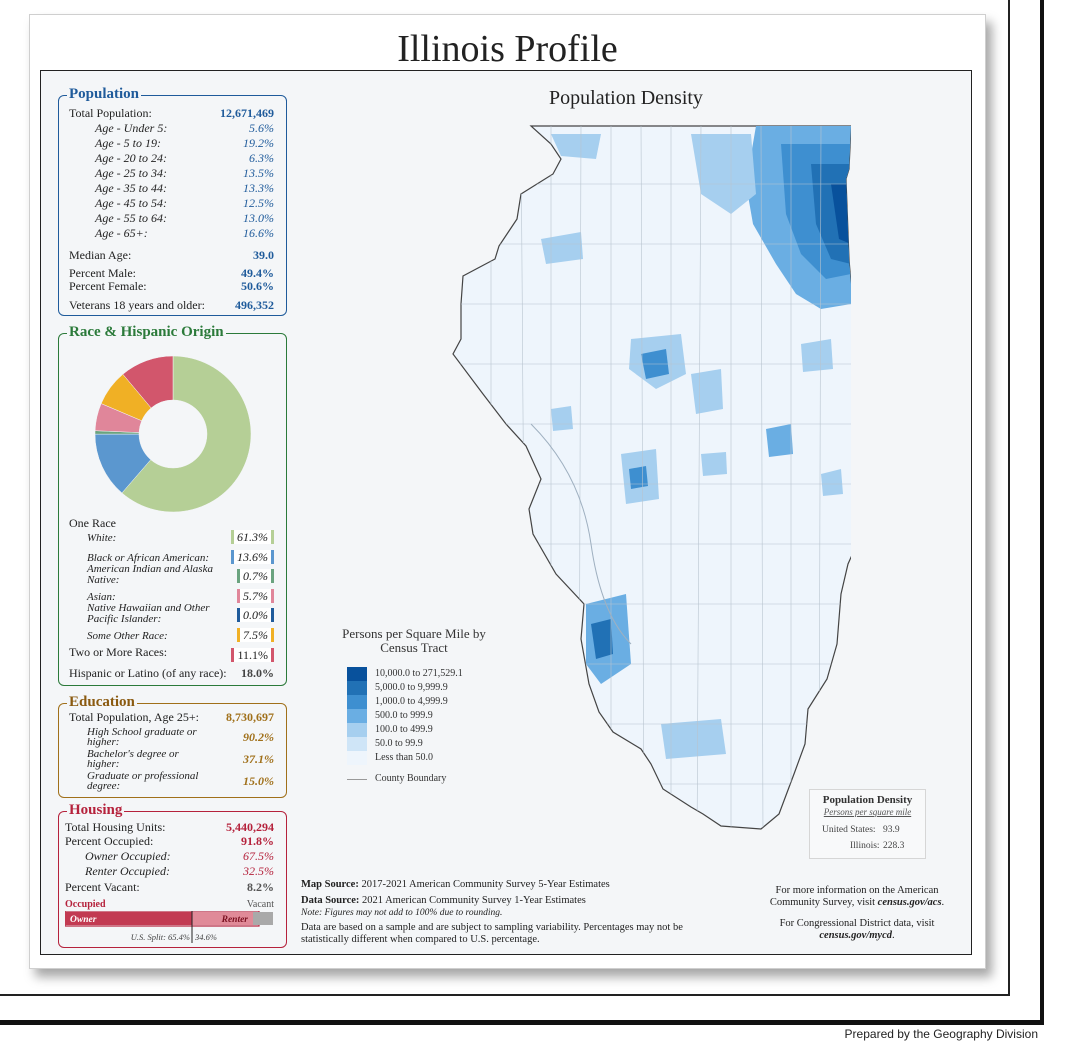  I want to click on age-value: 16.6%, so click(258, 233).